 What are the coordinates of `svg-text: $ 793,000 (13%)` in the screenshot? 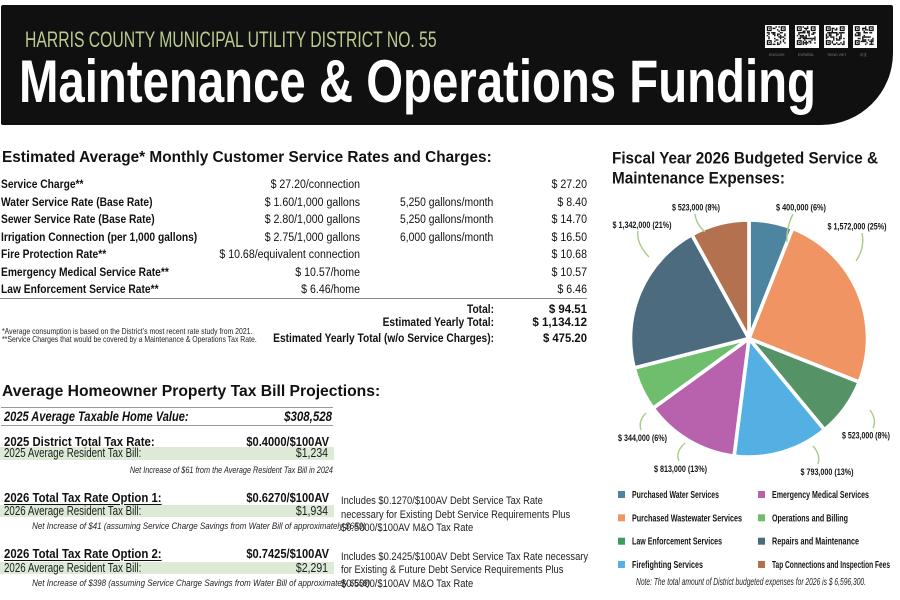 It's located at (827, 472).